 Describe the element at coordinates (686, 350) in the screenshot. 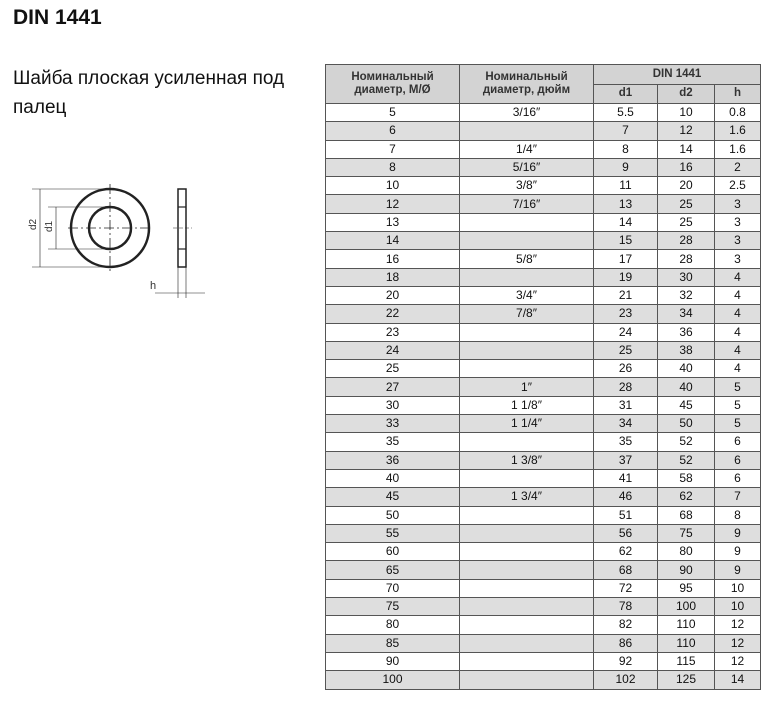

I see `cell-d2: 38` at that location.